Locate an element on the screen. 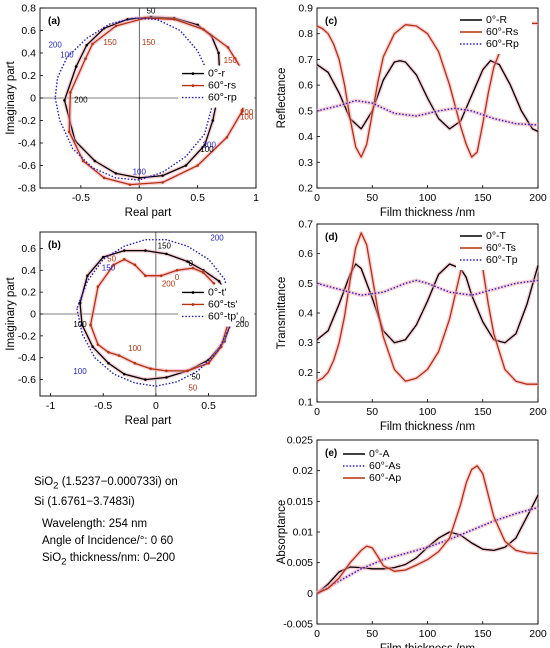 Image resolution: width=550 pixels, height=648 pixels. y-axis-label: Absorptance is located at coordinates (282, 532).